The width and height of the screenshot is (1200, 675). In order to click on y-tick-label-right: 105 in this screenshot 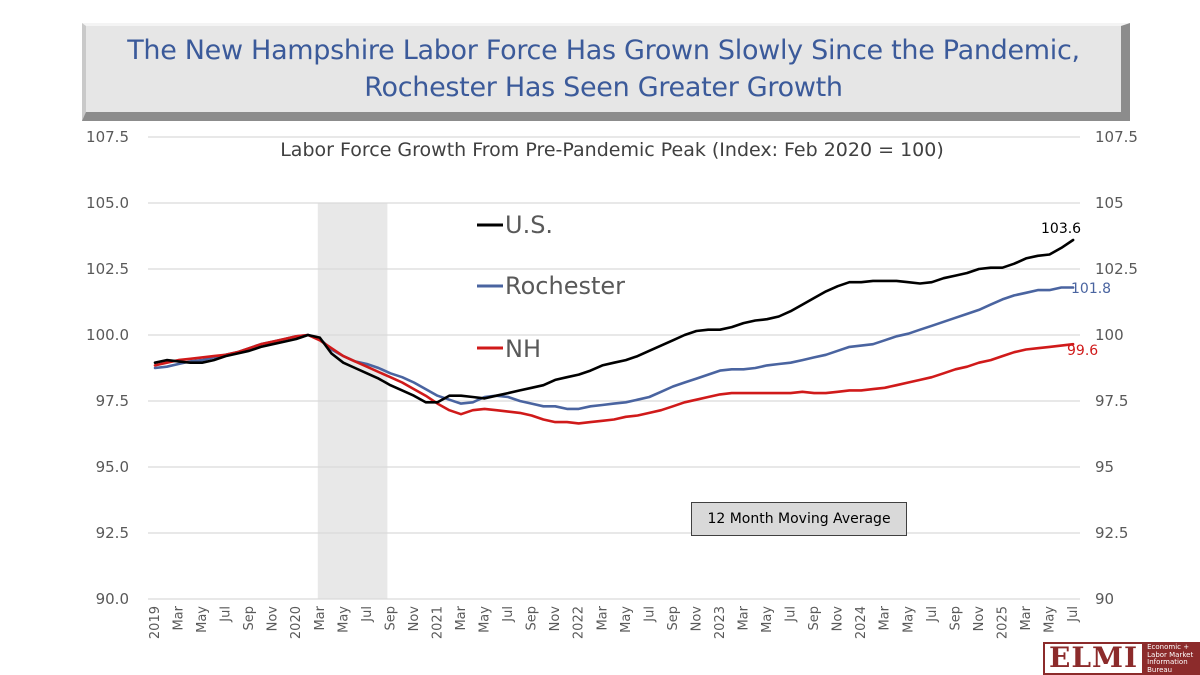, I will do `click(1109, 203)`.